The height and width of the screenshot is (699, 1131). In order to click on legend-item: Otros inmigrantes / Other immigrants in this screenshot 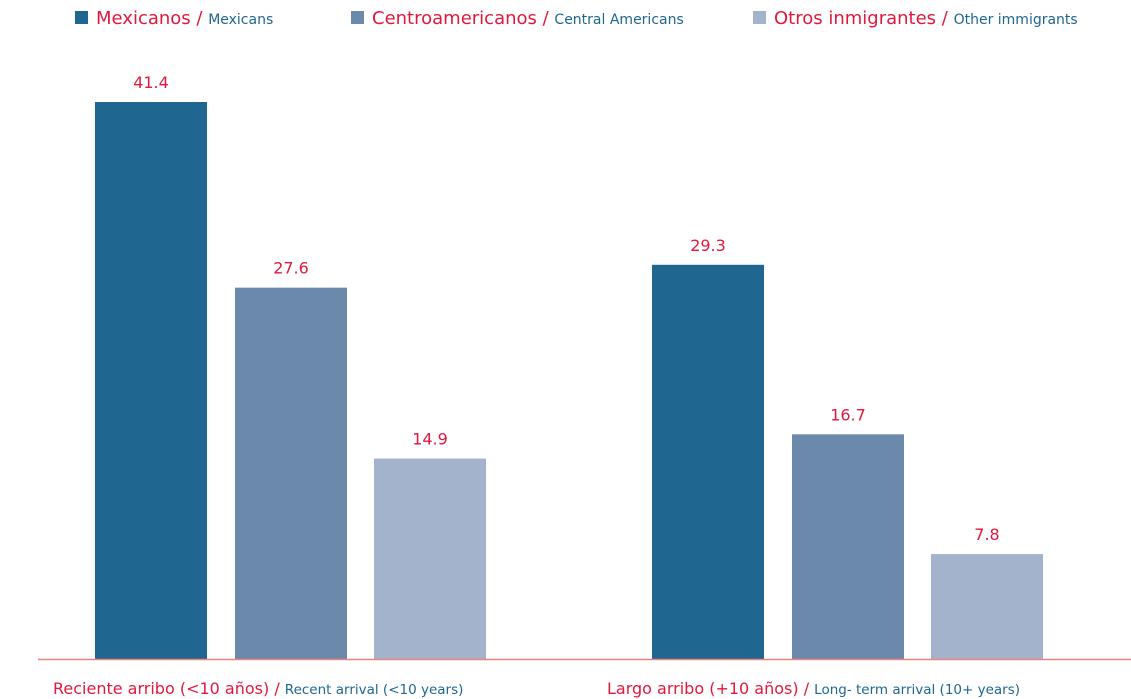, I will do `click(915, 18)`.